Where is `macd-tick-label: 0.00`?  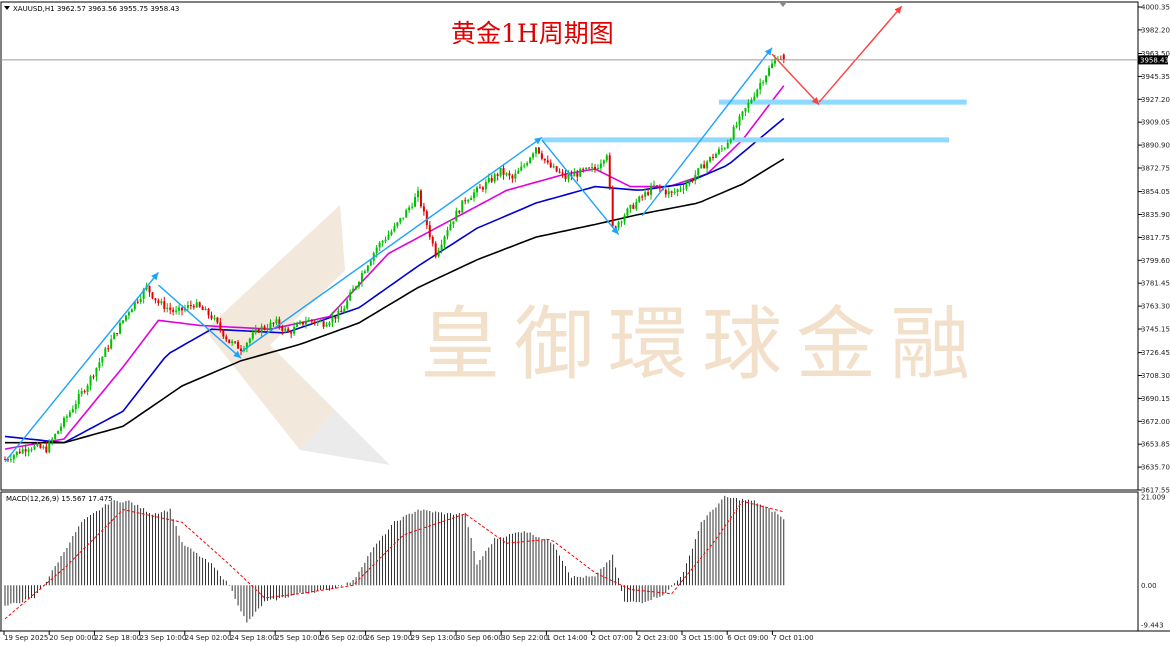 macd-tick-label: 0.00 is located at coordinates (1149, 586).